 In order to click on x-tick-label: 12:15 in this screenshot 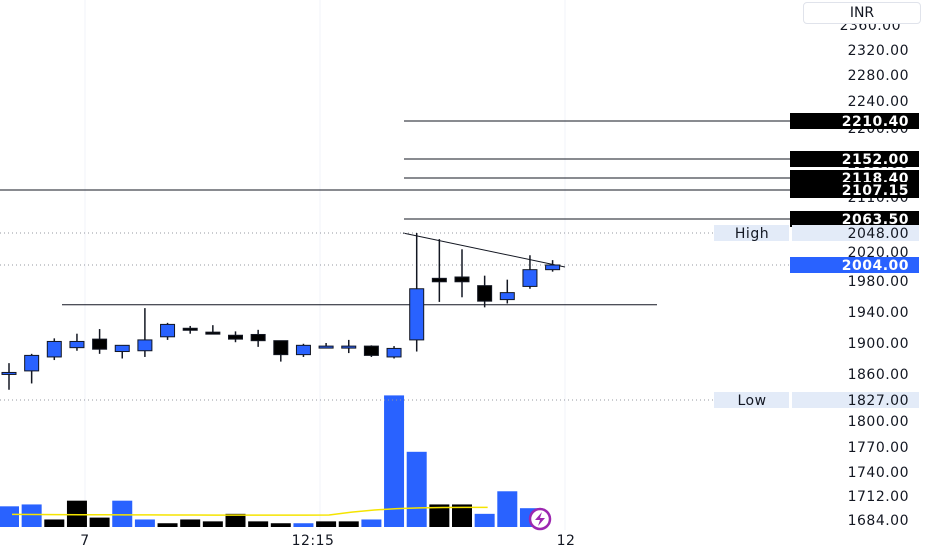, I will do `click(313, 541)`.